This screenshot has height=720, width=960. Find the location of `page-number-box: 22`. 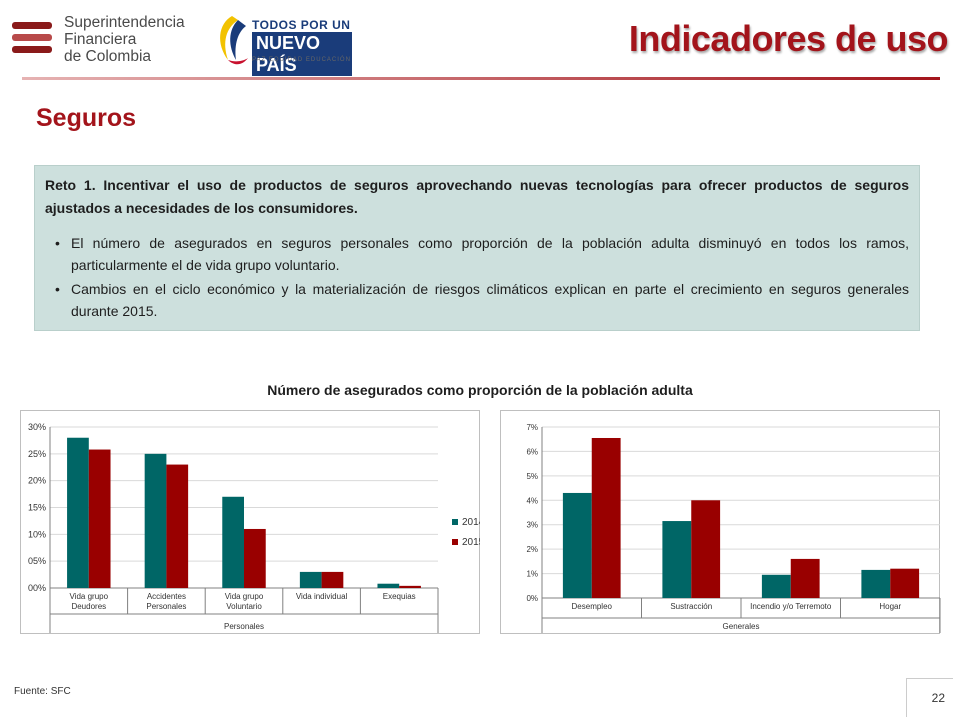

page-number-box: 22 is located at coordinates (929, 697).